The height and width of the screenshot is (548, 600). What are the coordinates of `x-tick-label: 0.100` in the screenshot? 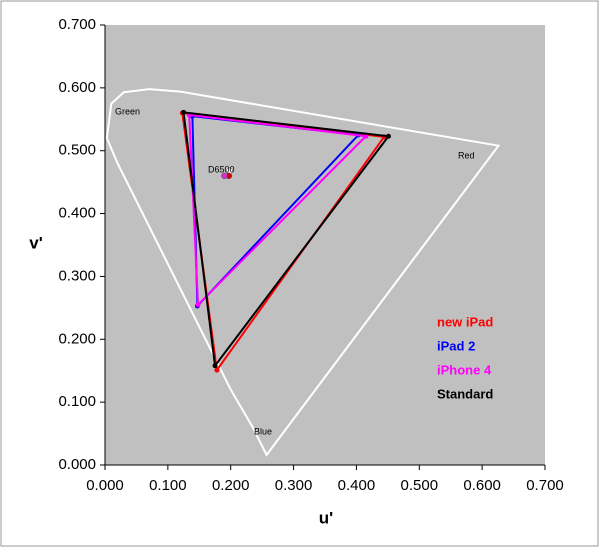 It's located at (168, 485).